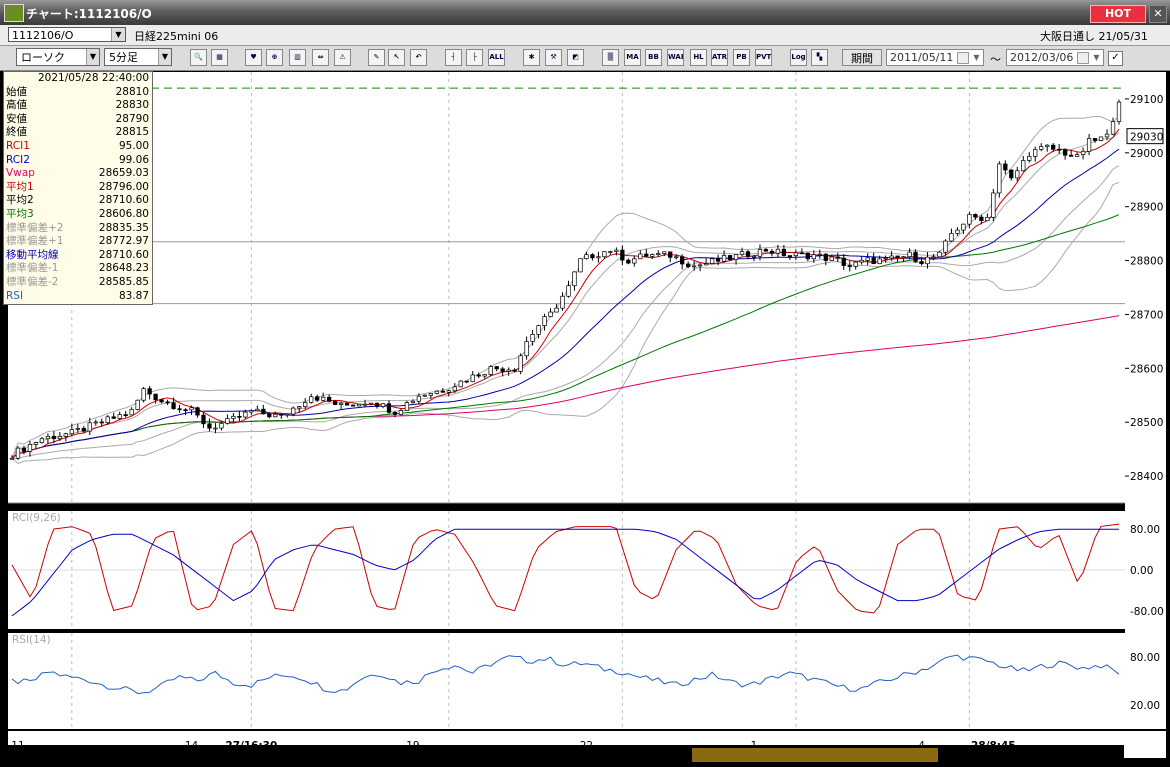  Describe the element at coordinates (698, 57) in the screenshot. I see `hl-button: HL` at that location.